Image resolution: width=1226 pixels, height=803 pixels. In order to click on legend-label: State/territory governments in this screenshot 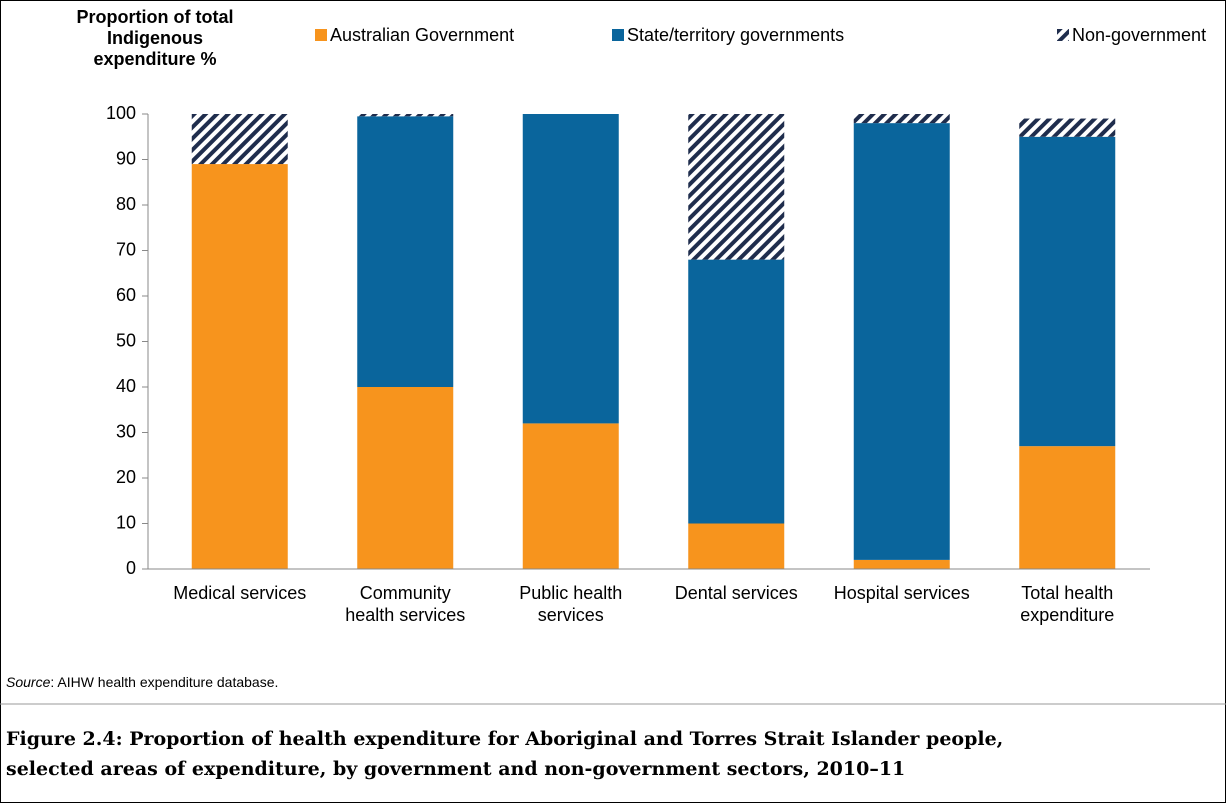, I will do `click(735, 35)`.